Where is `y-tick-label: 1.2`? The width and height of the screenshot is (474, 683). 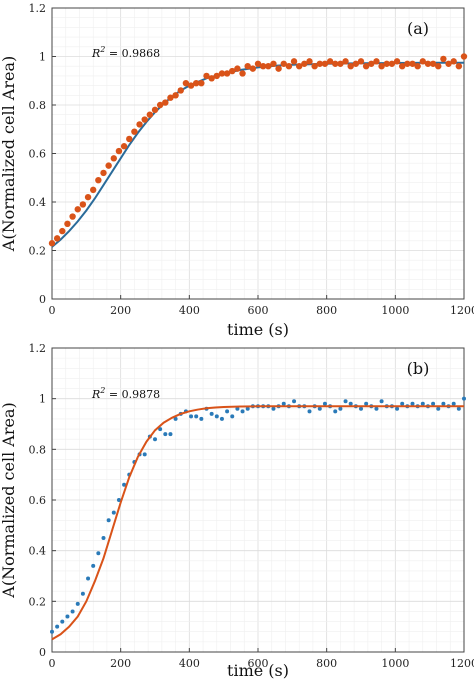
y-tick-label: 1.2 is located at coordinates (38, 8).